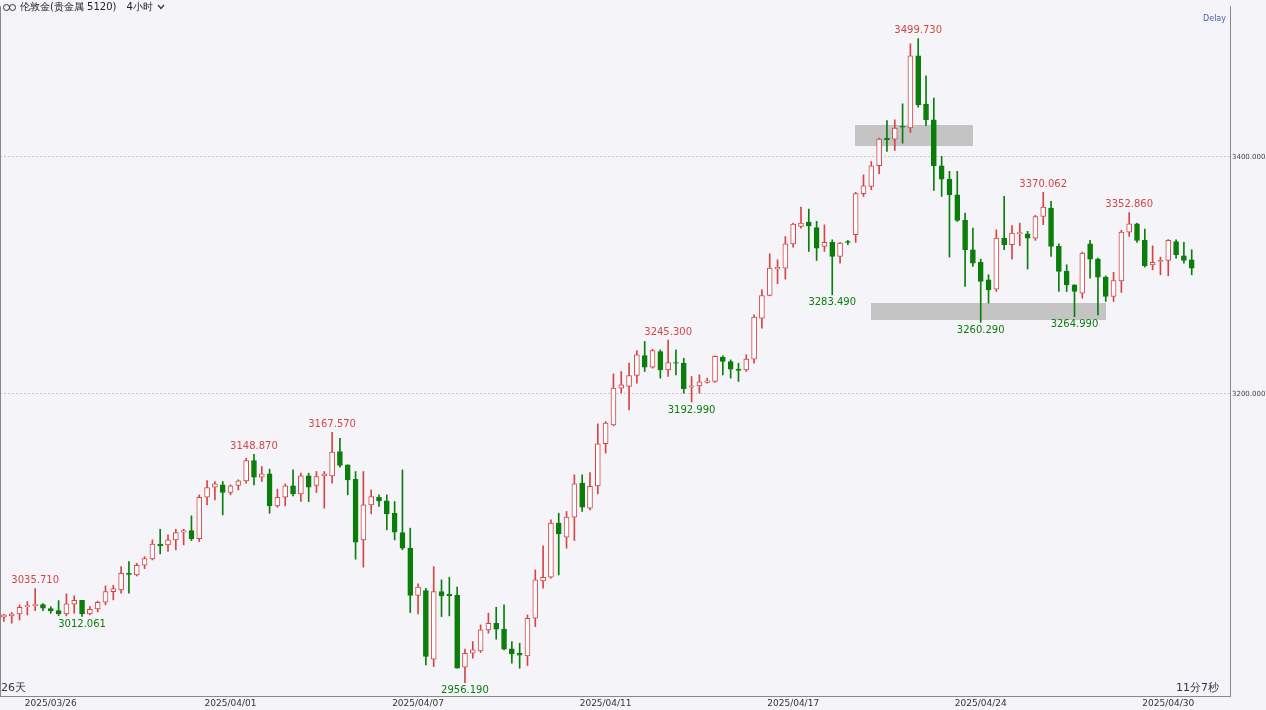  What do you see at coordinates (13, 687) in the screenshot?
I see `annotation: 26天` at bounding box center [13, 687].